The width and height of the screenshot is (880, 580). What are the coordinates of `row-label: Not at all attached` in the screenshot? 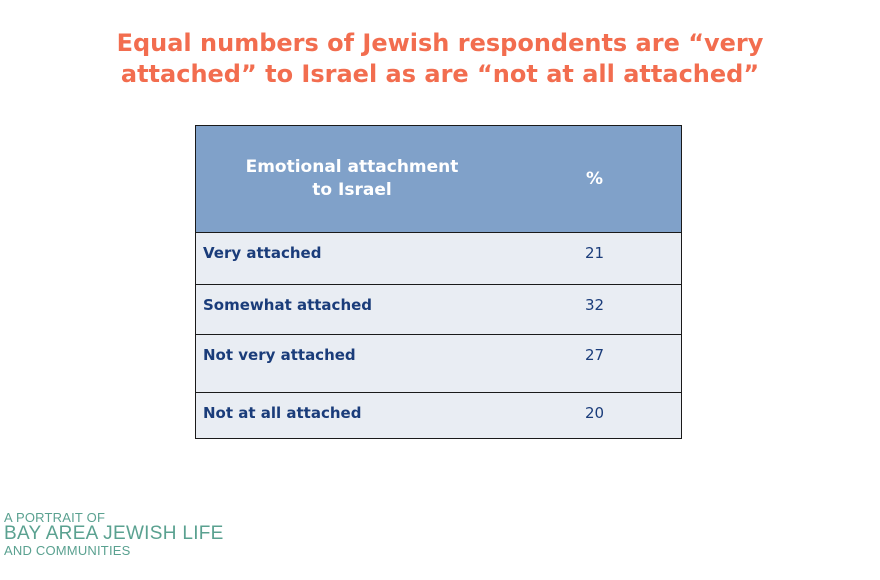 It's located at (351, 415).